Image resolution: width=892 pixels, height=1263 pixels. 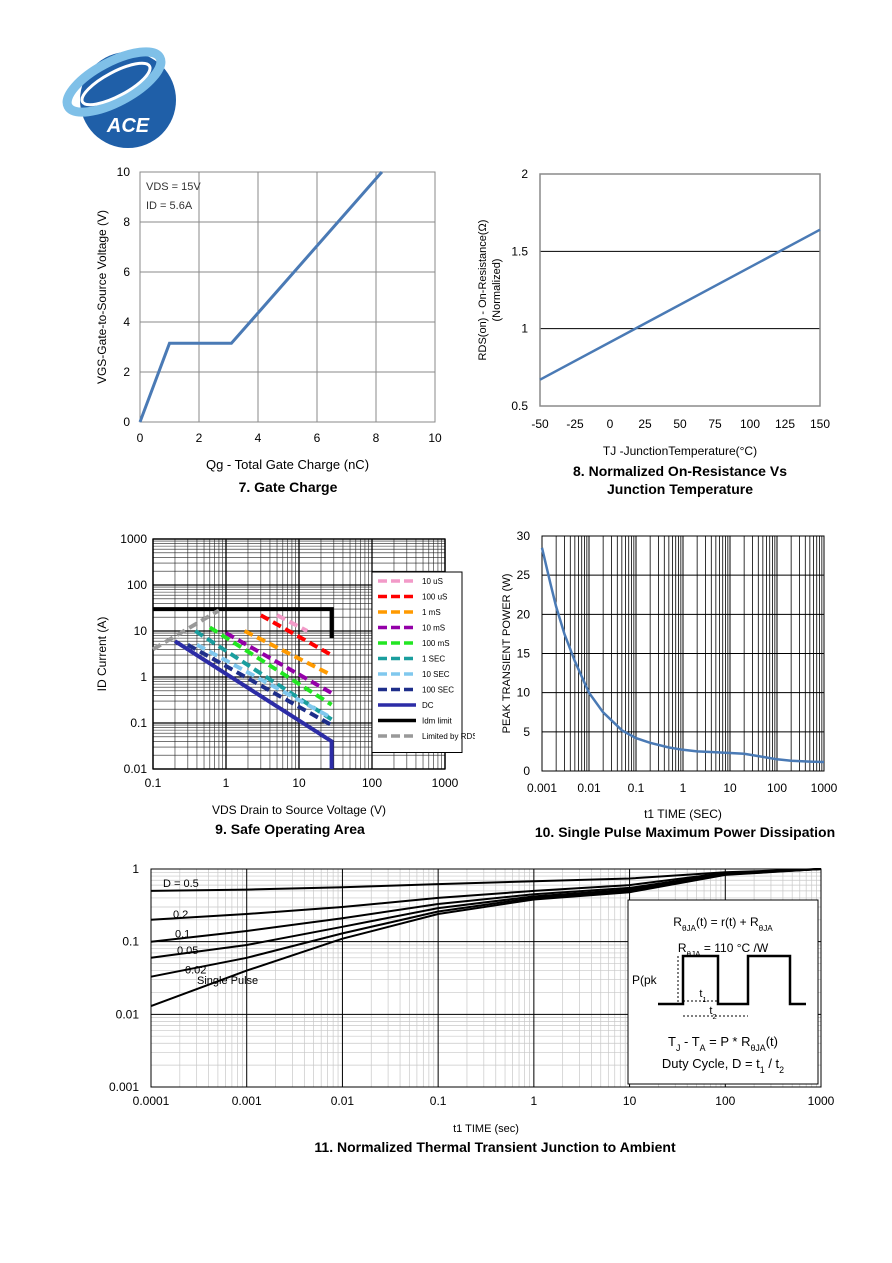 I want to click on x-tick-label: 0.1, so click(x=636, y=788).